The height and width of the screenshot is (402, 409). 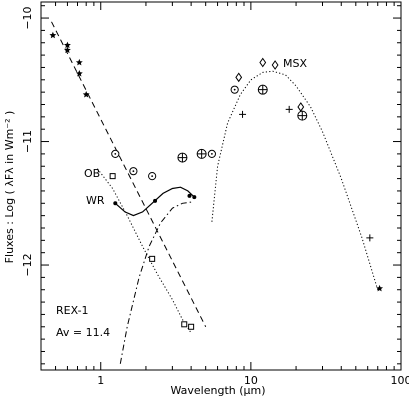 What do you see at coordinates (155, 282) in the screenshot?
I see `curve-dashdot` at bounding box center [155, 282].